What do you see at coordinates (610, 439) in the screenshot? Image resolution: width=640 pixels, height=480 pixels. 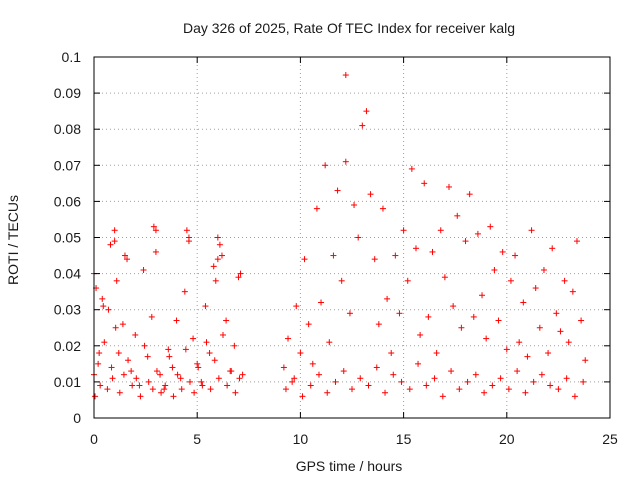 I see `x-tick-label: 25` at bounding box center [610, 439].